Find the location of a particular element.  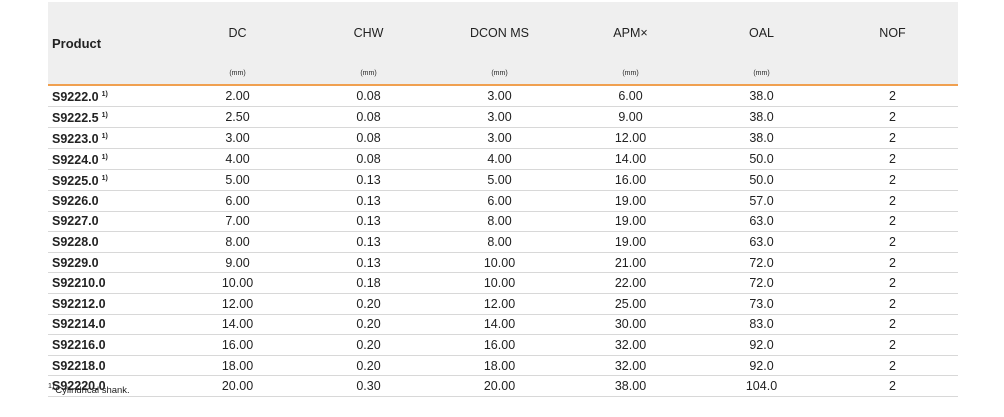

value-cell: 57.0 is located at coordinates (761, 201).